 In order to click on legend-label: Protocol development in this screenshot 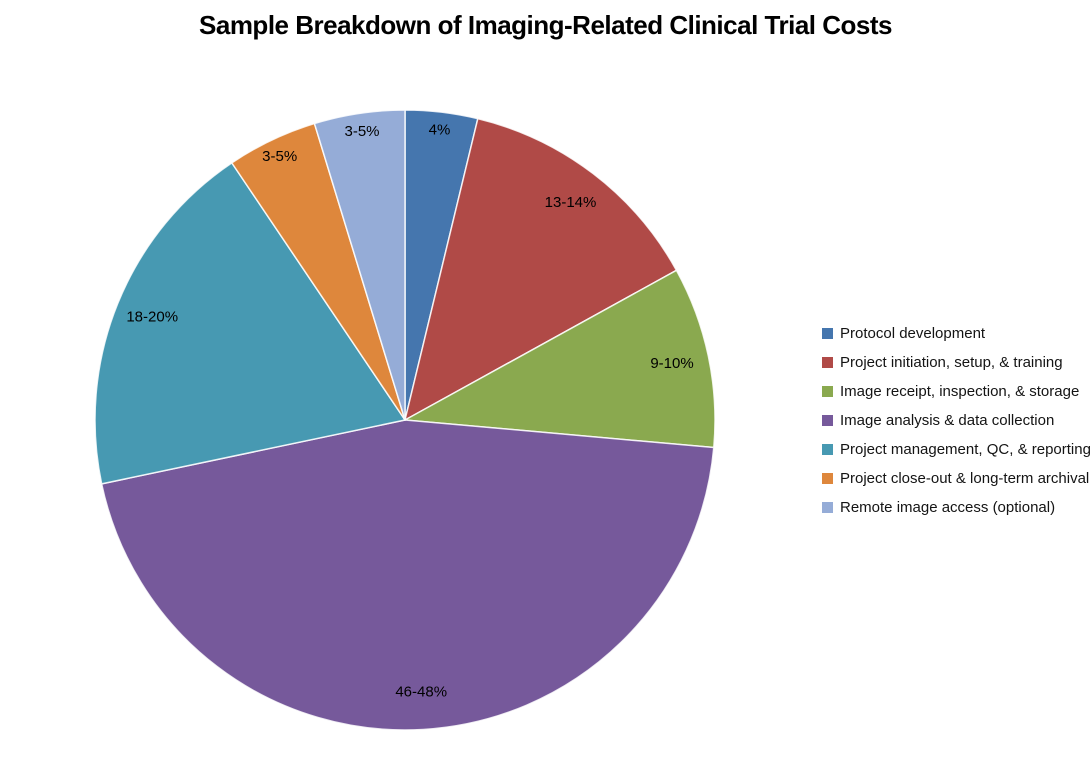, I will do `click(913, 333)`.